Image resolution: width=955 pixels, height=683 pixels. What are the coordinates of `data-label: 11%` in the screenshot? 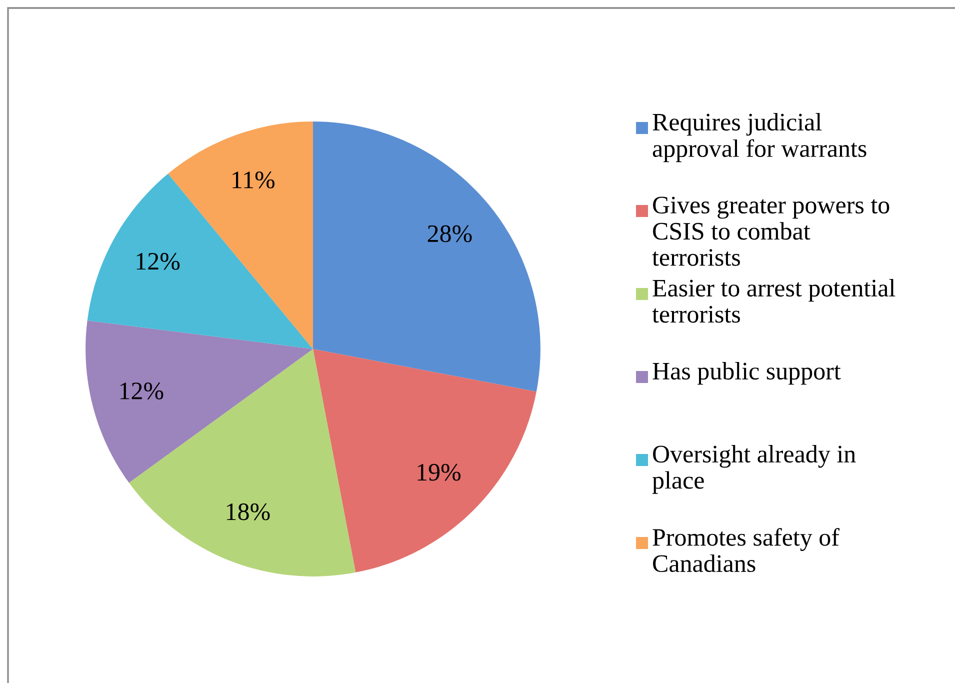 It's located at (253, 179).